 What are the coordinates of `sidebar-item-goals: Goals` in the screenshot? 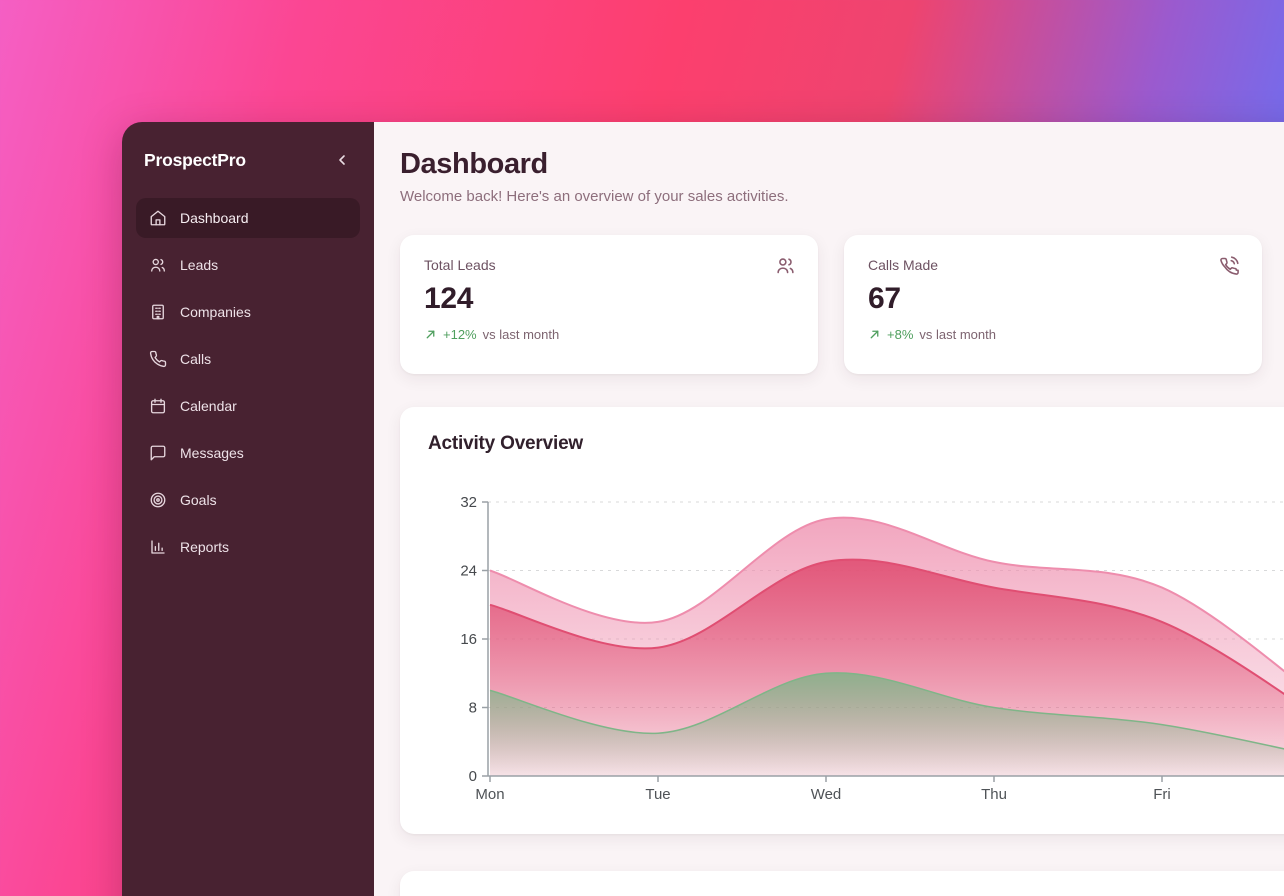 It's located at (248, 500).